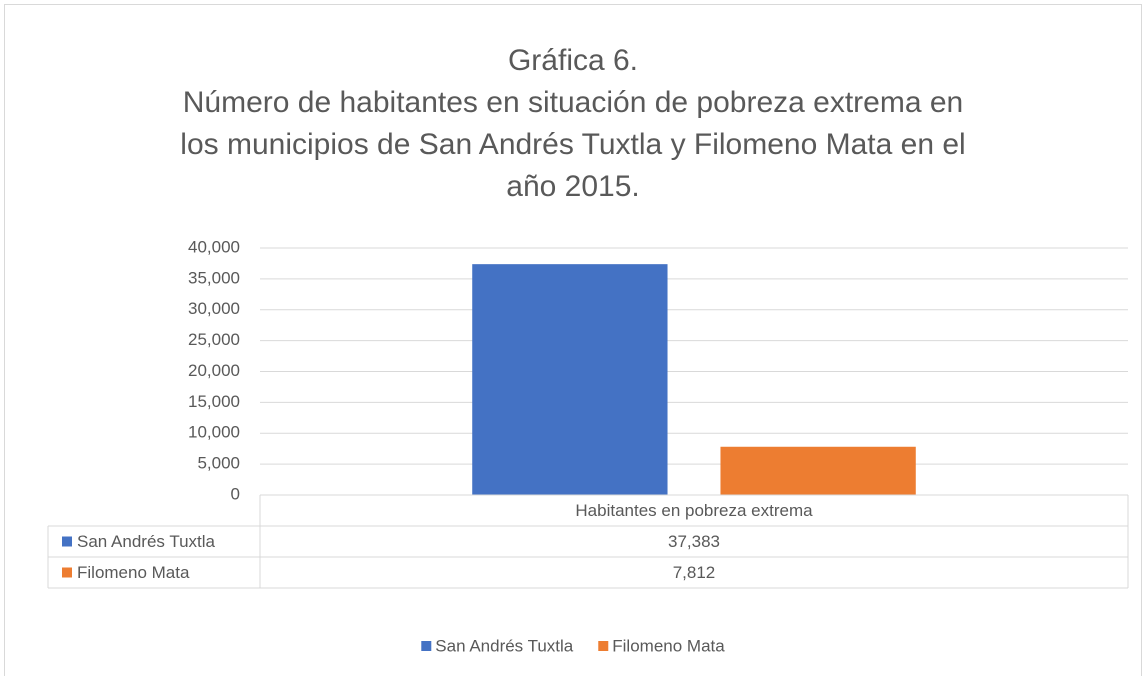 The height and width of the screenshot is (676, 1146). I want to click on y-tick-label: 35,000, so click(214, 277).